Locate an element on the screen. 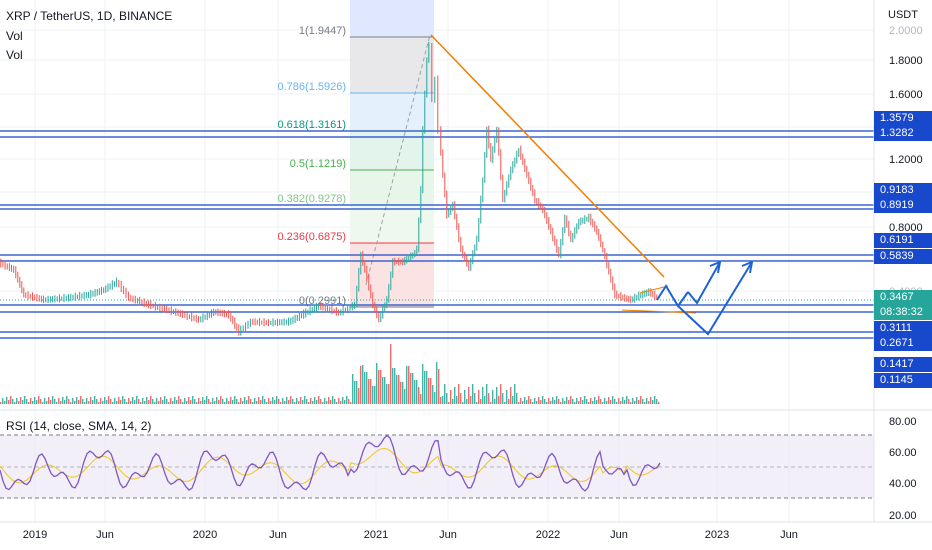  volume-label: Vol is located at coordinates (14, 36).